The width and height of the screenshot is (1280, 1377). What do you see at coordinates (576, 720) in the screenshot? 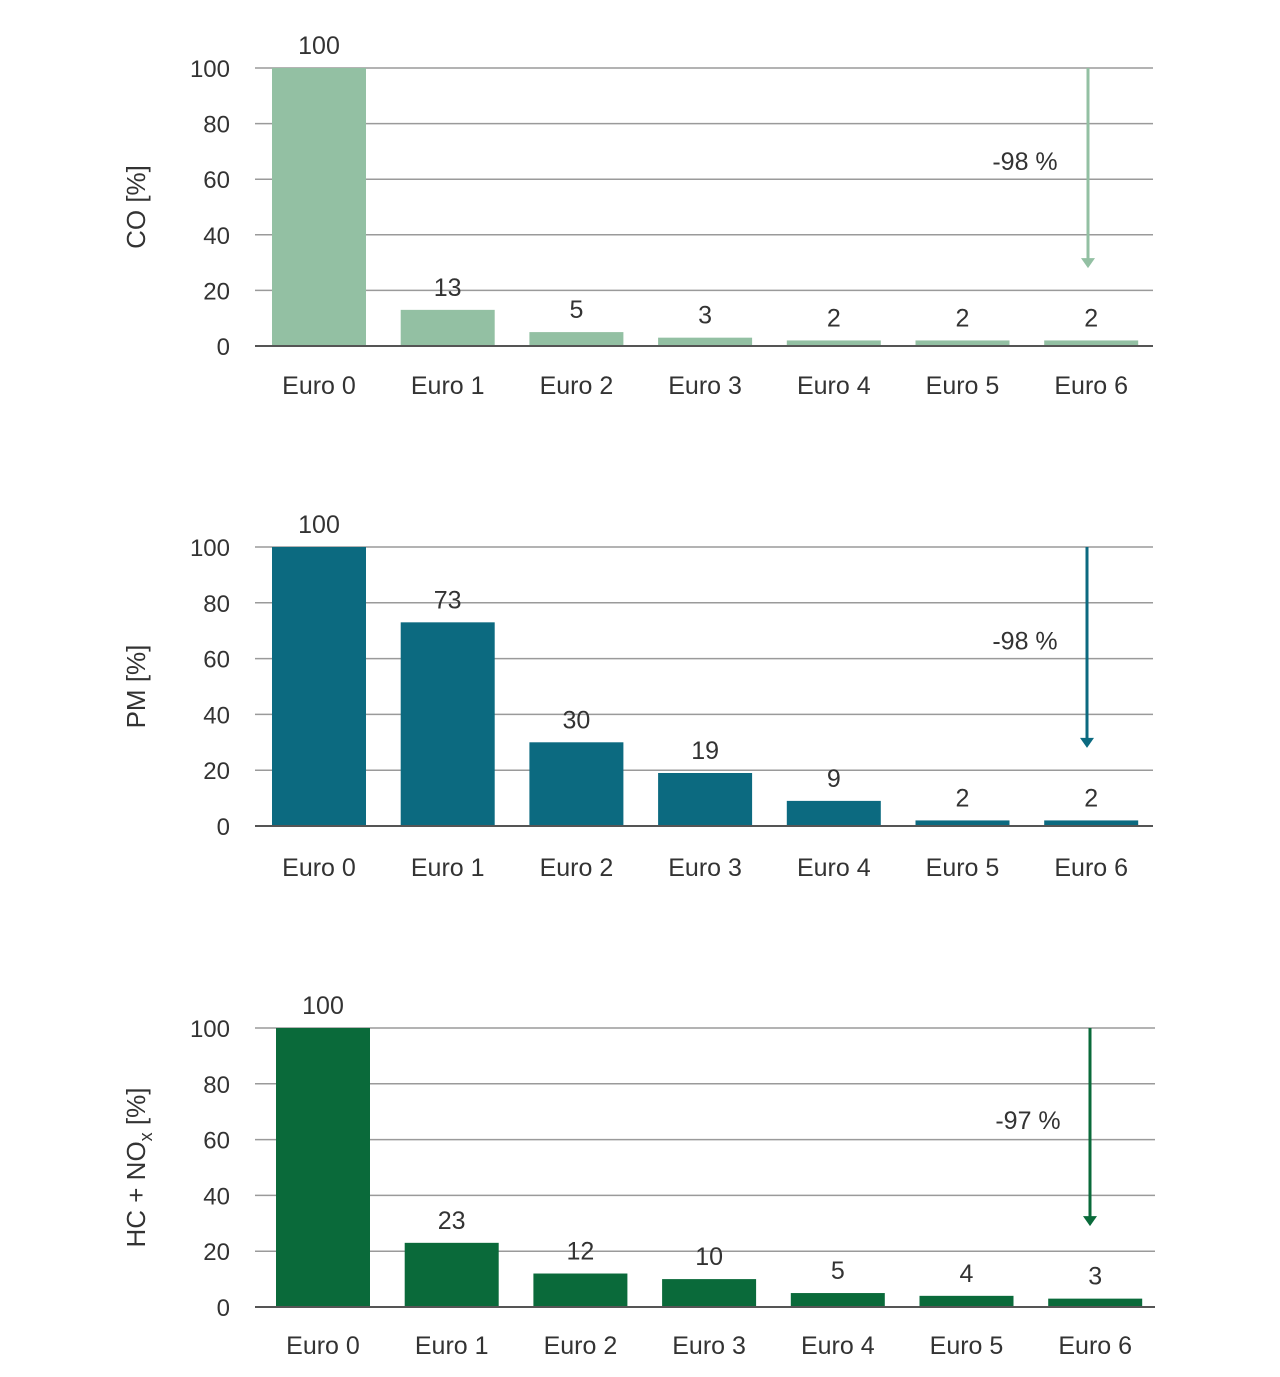
I see `data-label: 30` at bounding box center [576, 720].